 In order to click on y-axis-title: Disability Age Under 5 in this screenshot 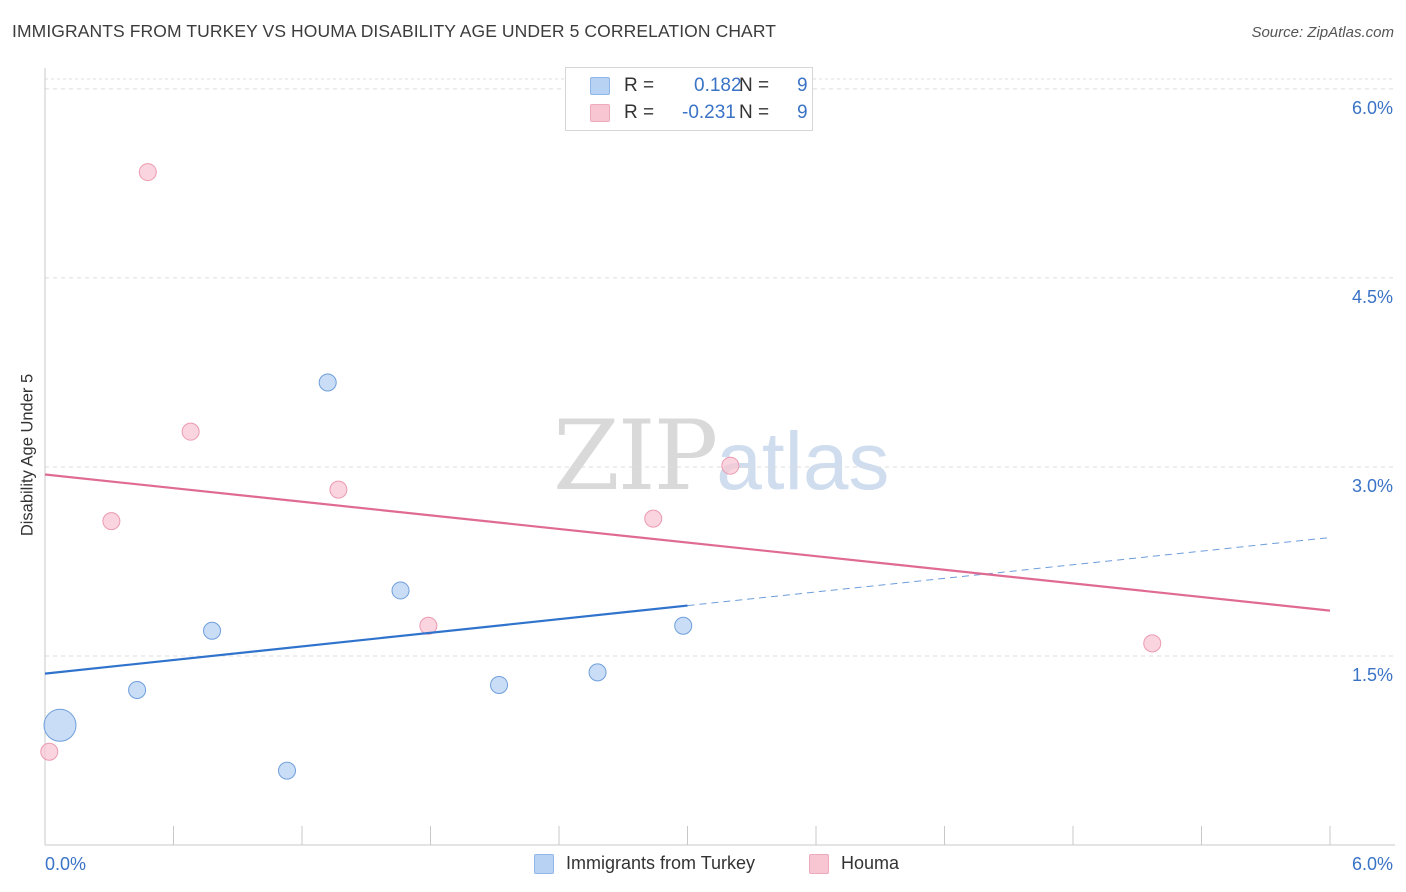, I will do `click(27, 455)`.